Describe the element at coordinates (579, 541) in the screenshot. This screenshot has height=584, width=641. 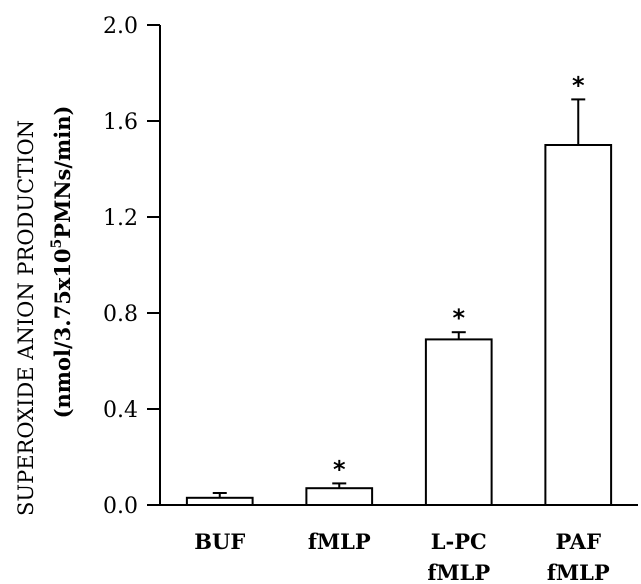
I see `x-tick-label: PAF` at that location.